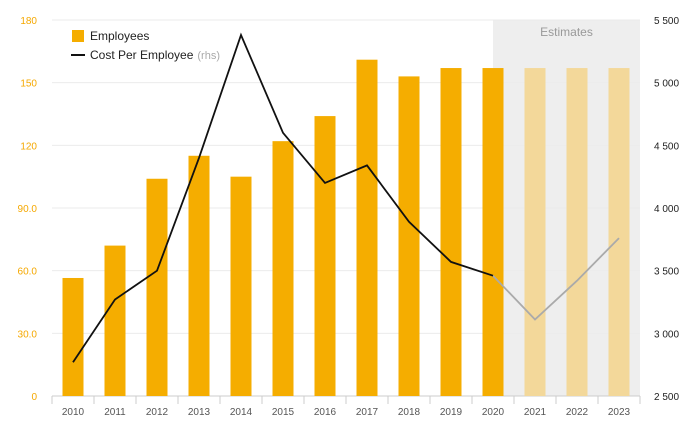  What do you see at coordinates (566, 32) in the screenshot?
I see `estimates-label: Estimates` at bounding box center [566, 32].